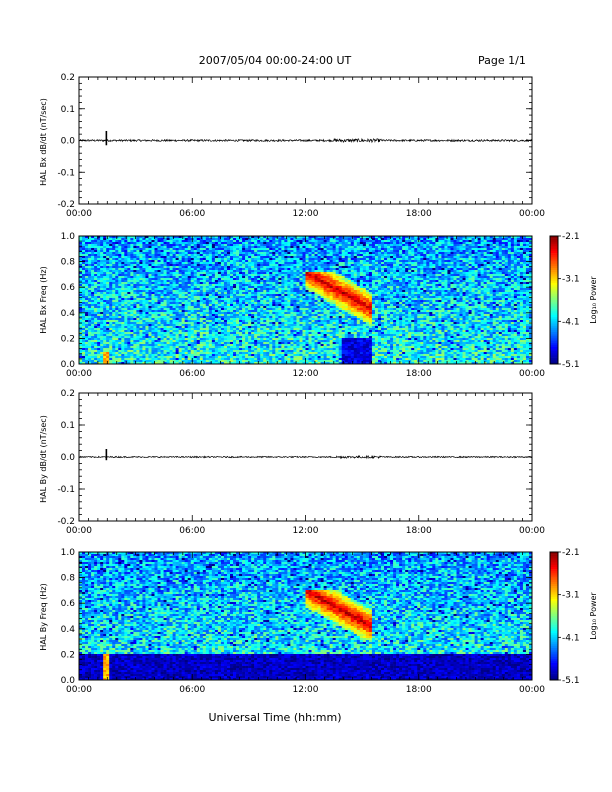 Image resolution: width=612 pixels, height=792 pixels. I want to click on y-tick-label: -0.1, so click(66, 173).